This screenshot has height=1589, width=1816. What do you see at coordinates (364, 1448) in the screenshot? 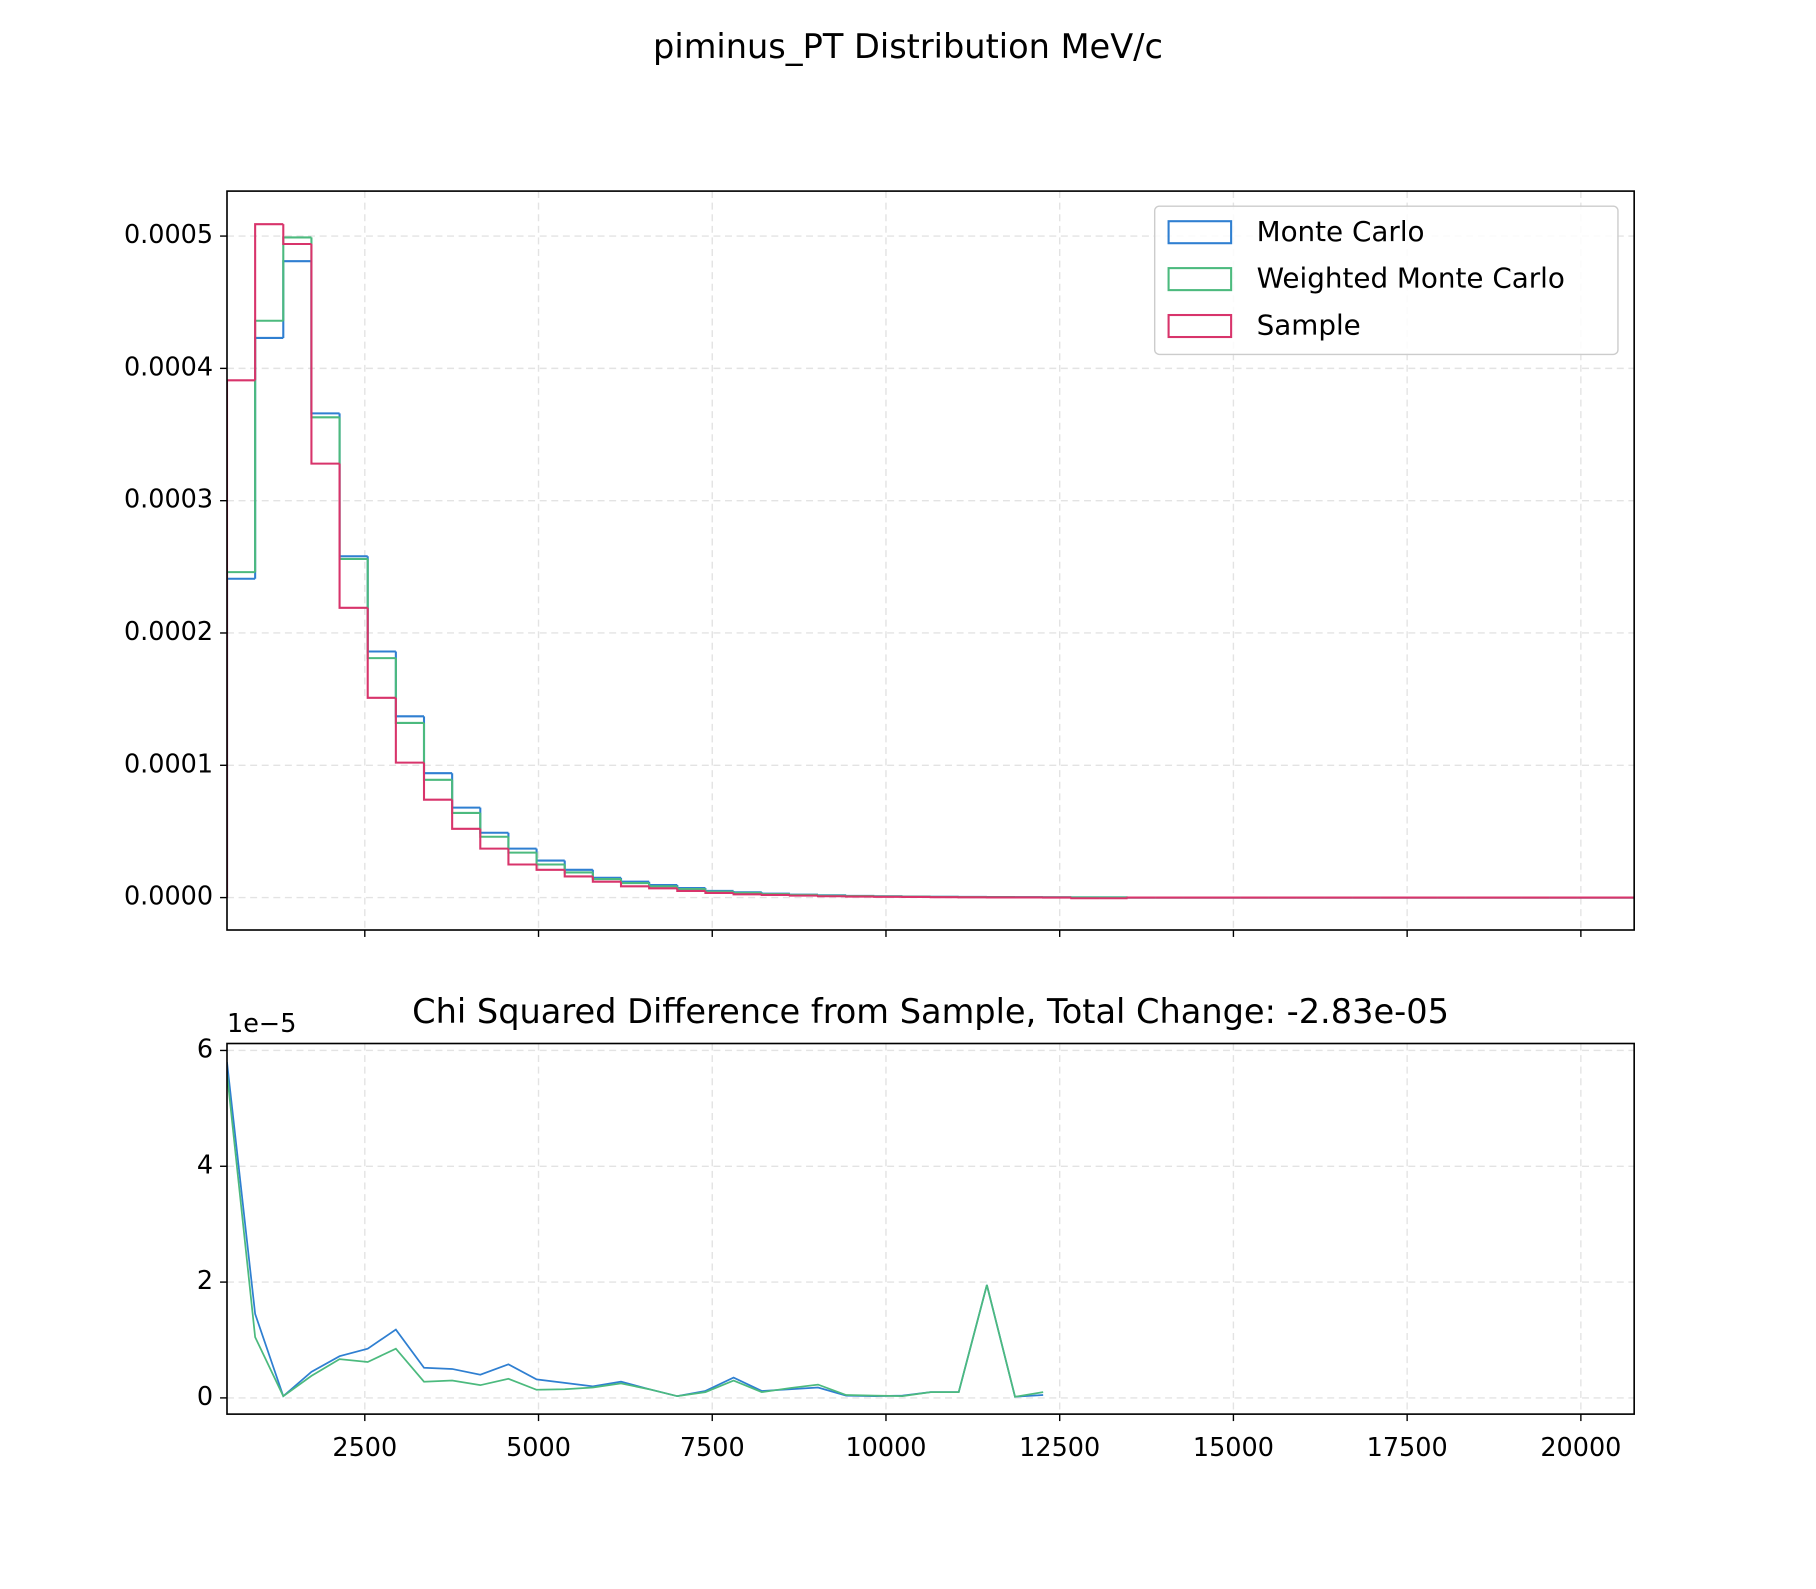
I see `x-tick-label: 2500` at bounding box center [364, 1448].